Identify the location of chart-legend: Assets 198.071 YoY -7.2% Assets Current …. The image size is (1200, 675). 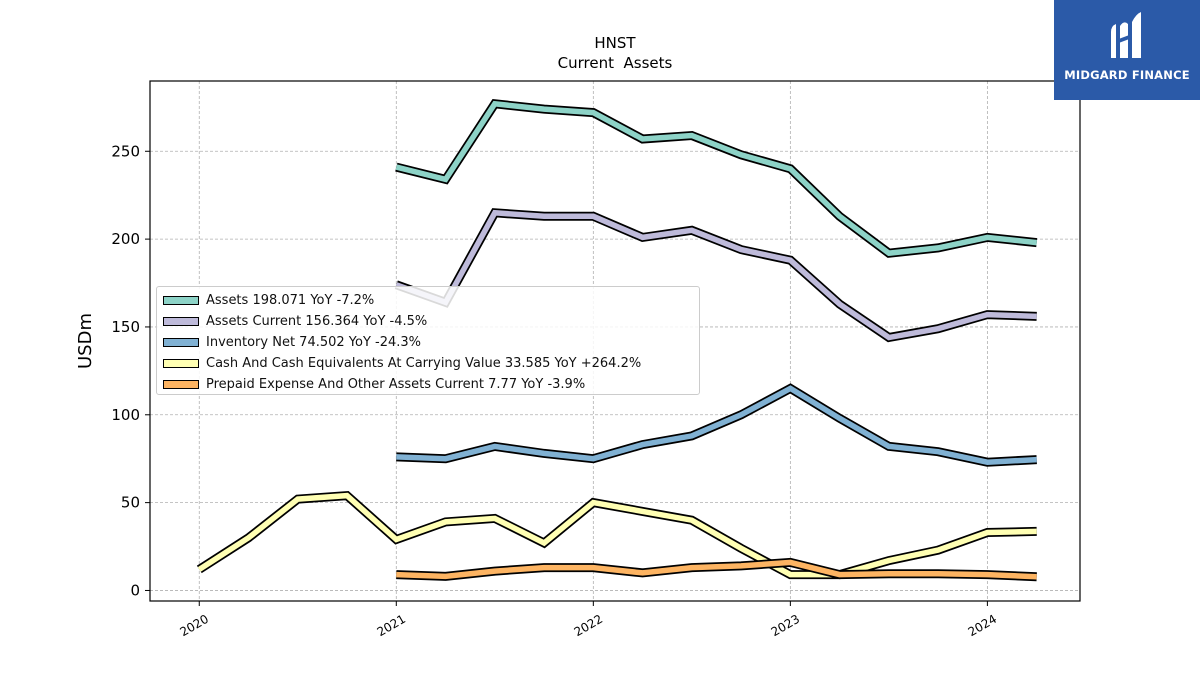
(428, 340).